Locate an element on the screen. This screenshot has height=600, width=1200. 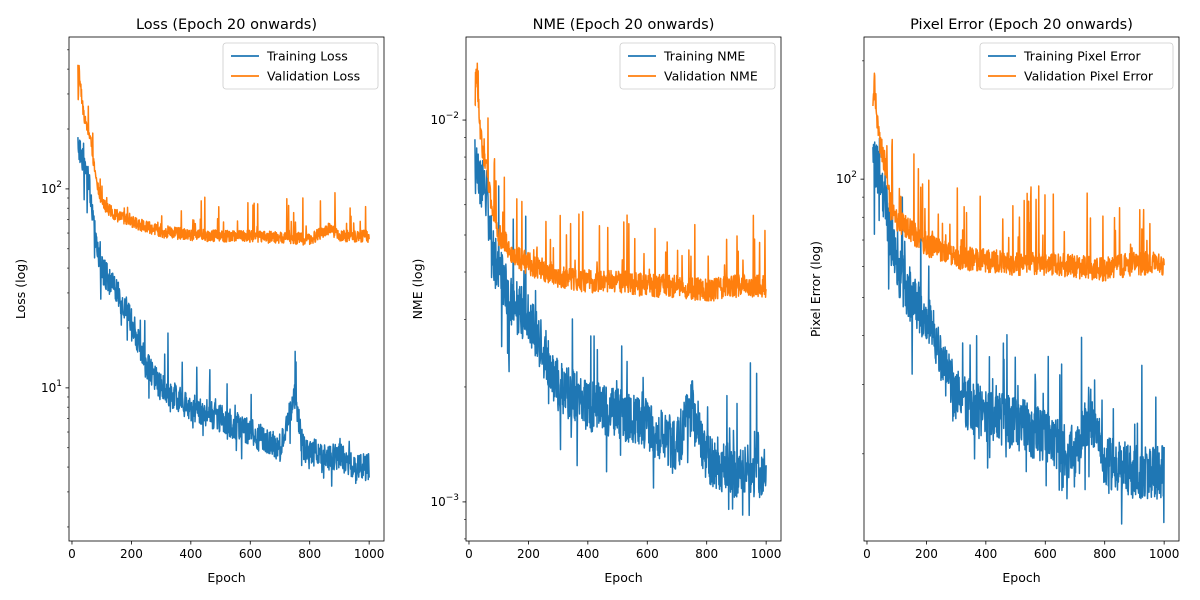
series-line-training is located at coordinates (223, 312).